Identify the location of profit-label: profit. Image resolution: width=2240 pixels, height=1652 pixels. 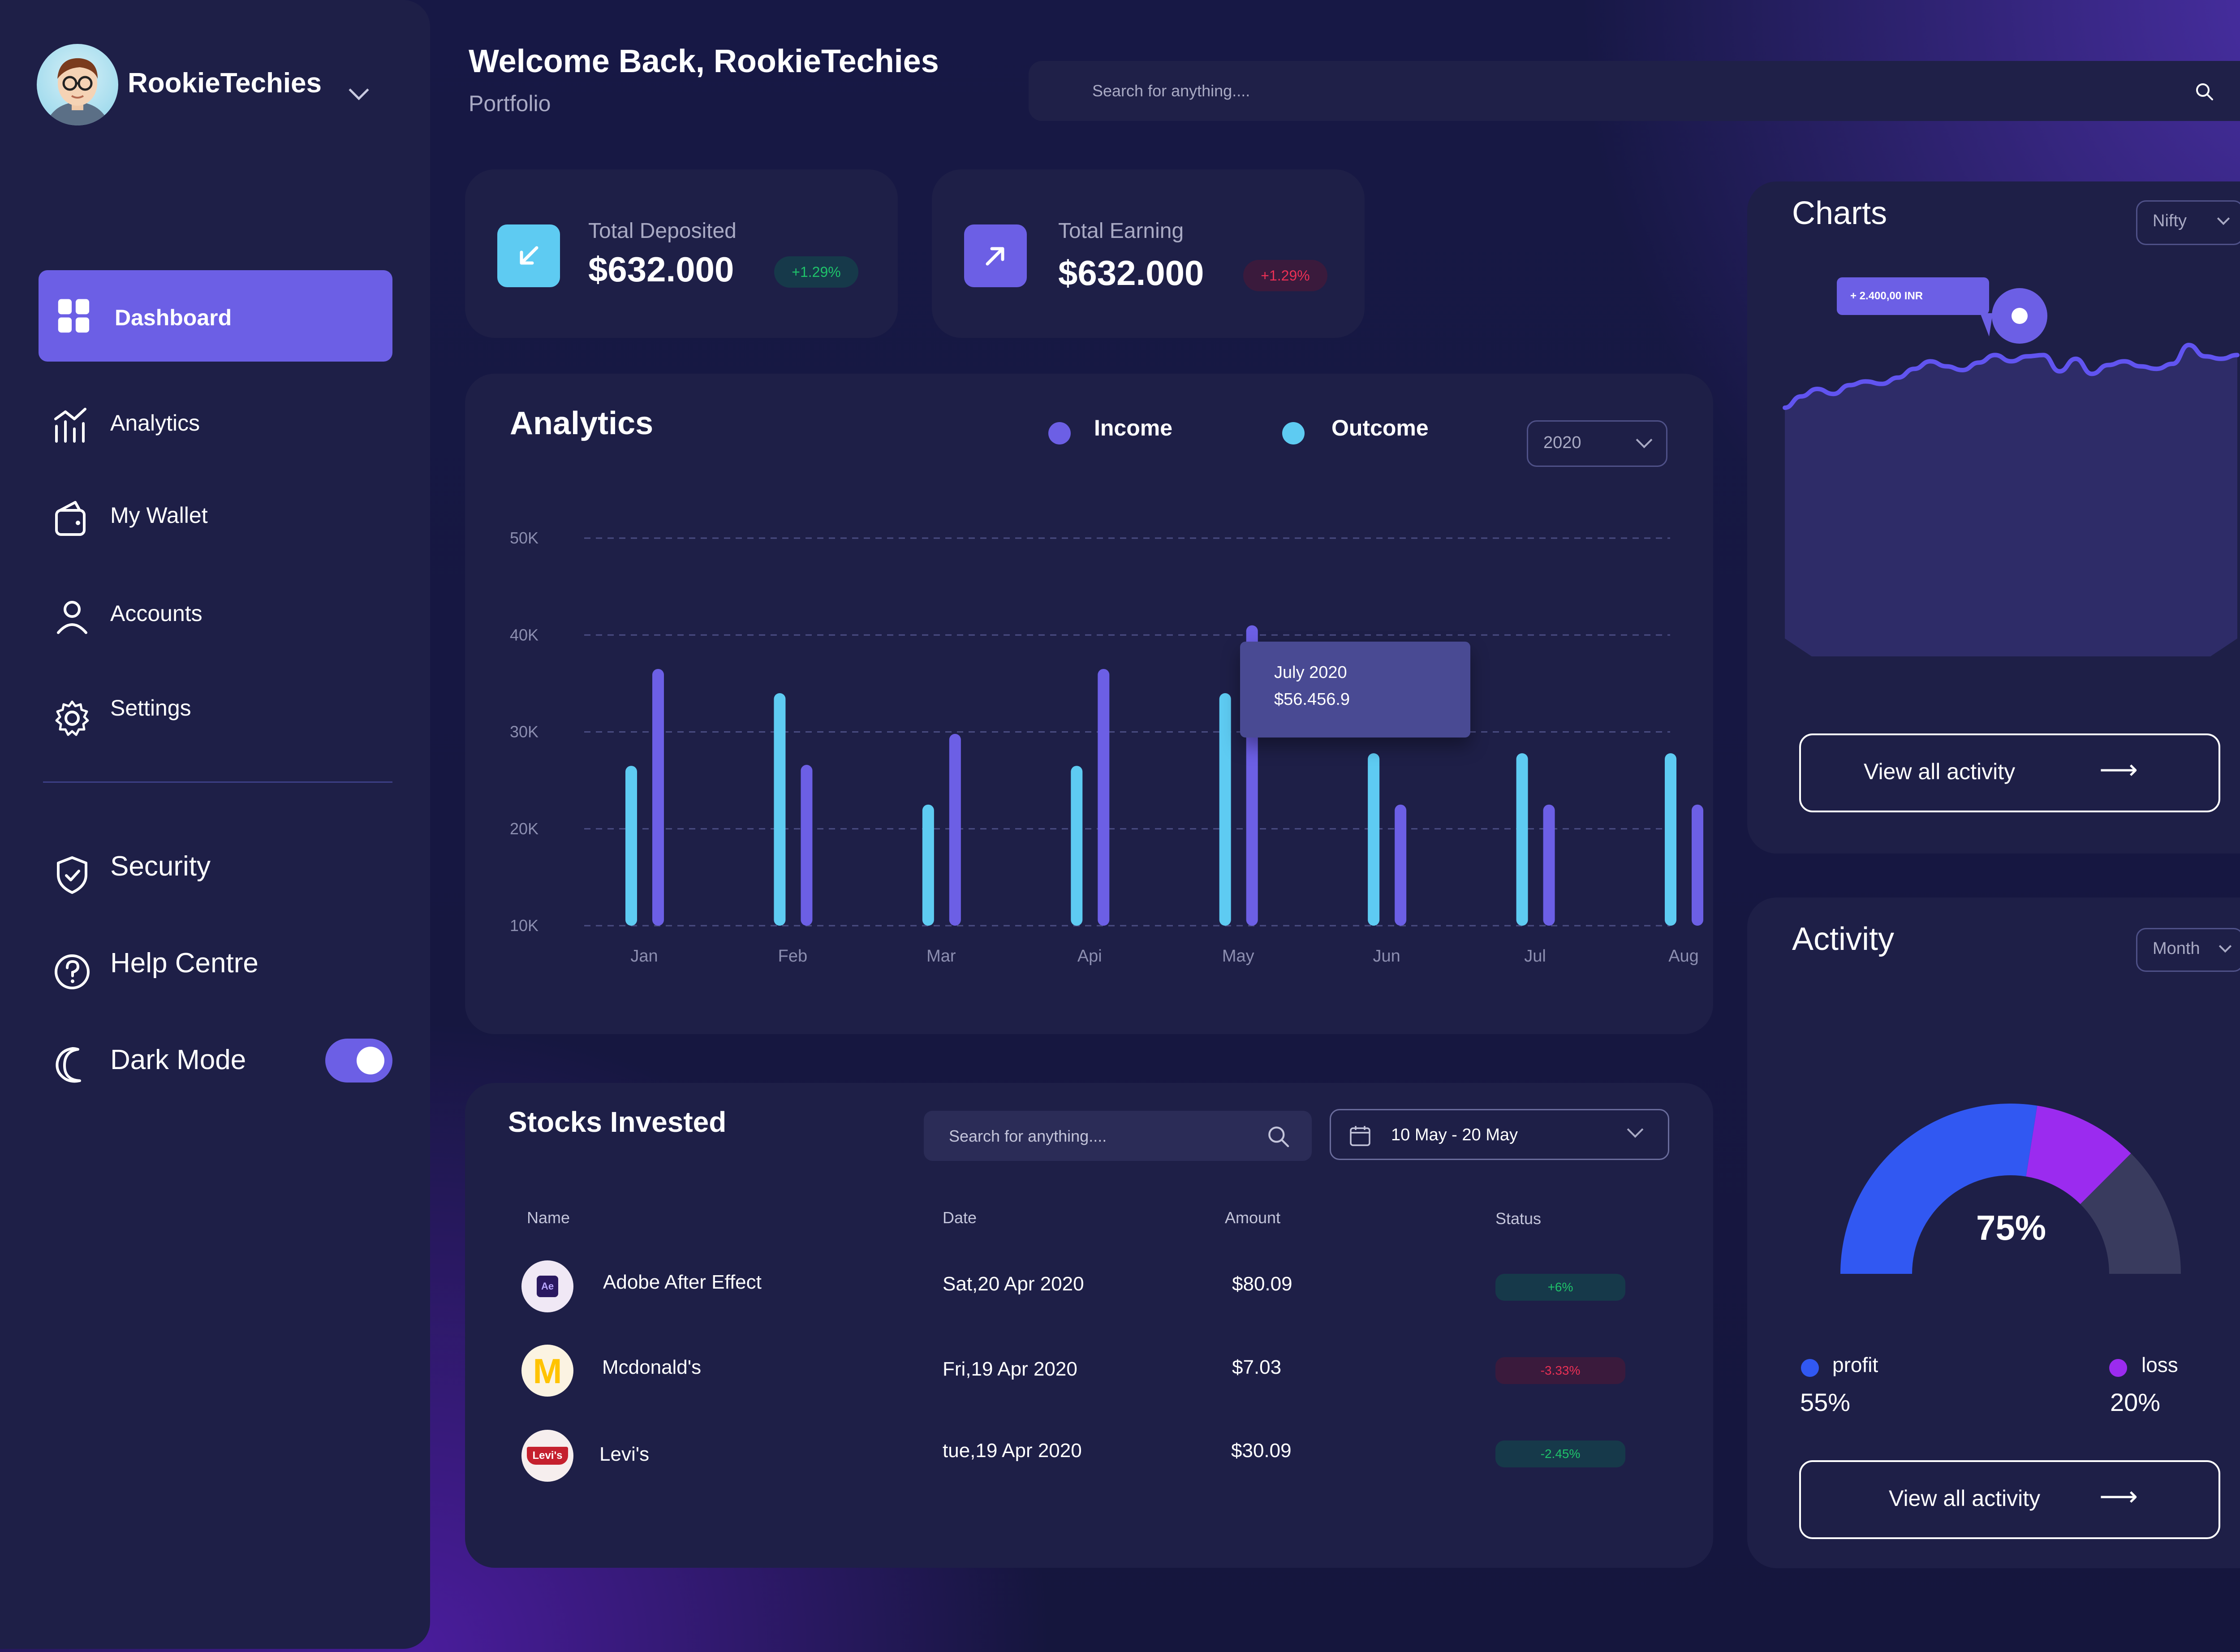
(1855, 1364).